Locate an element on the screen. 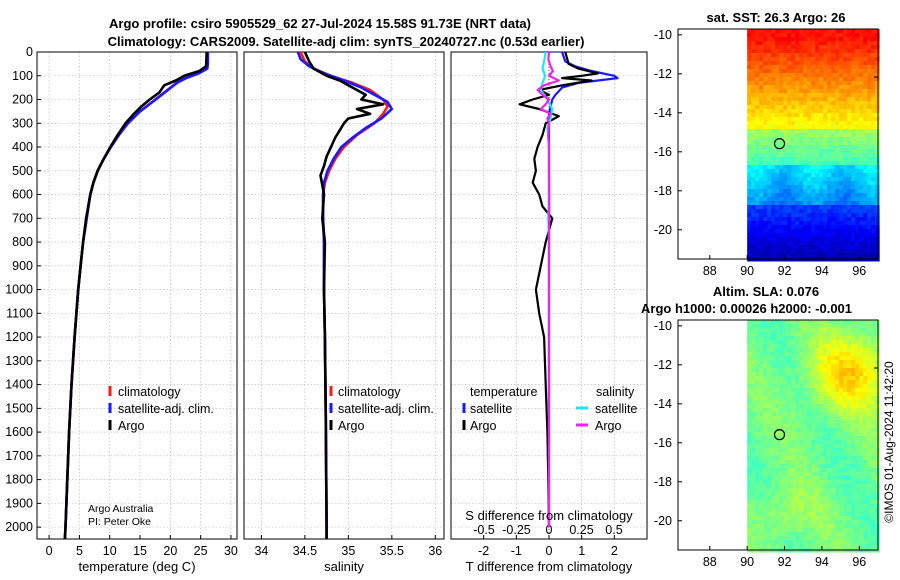 The image size is (900, 580). map-sst-title: sat. SST: 26.3 Argo: 26 is located at coordinates (776, 17).